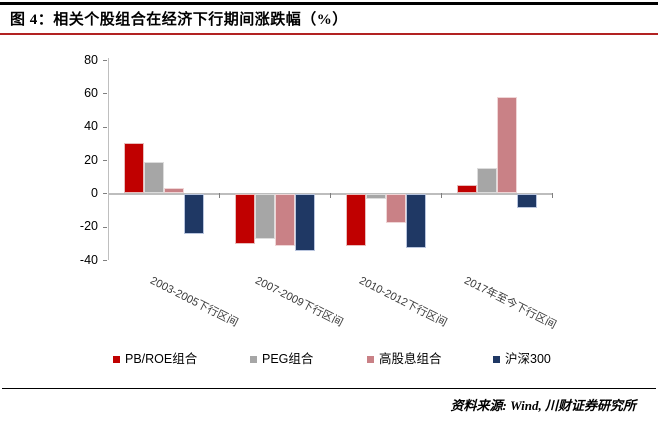 Image resolution: width=658 pixels, height=424 pixels. Describe the element at coordinates (528, 359) in the screenshot. I see `legend-label: 沪深300` at that location.